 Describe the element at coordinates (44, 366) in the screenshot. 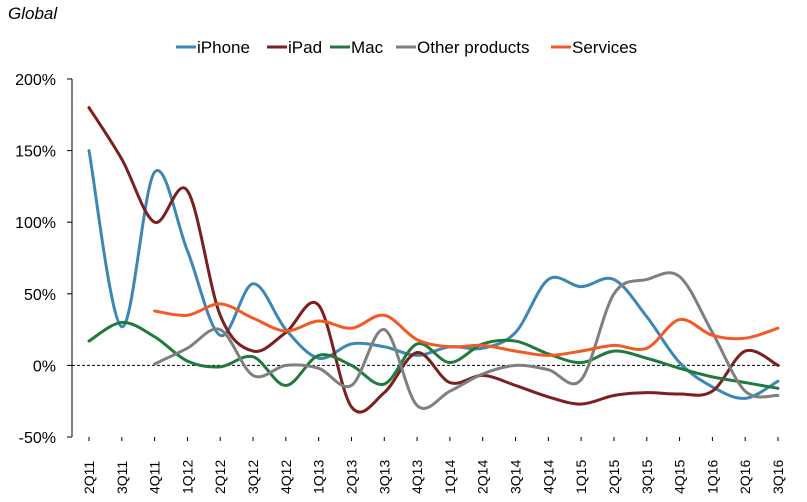

I see `y-tick-label: 0%` at that location.